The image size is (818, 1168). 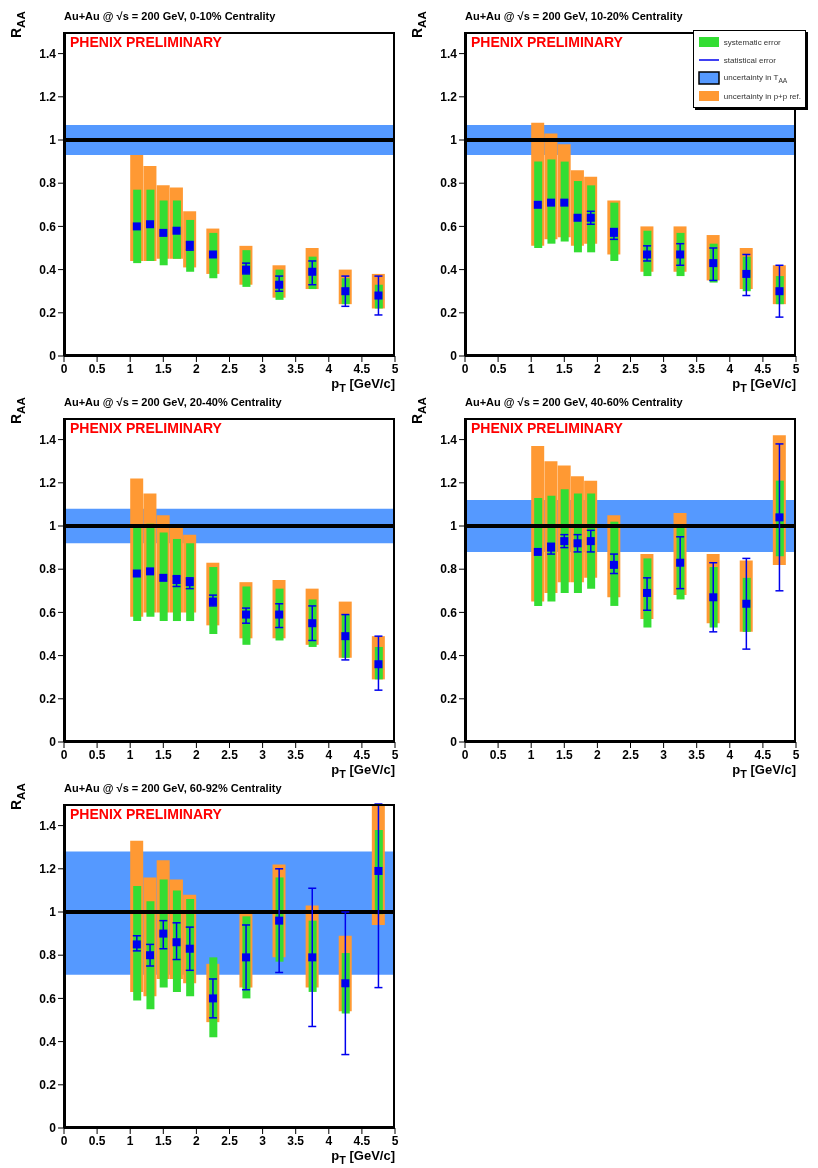 I want to click on chart-title: Au+Au @ √s = 200 GeV, 10-20% Centrality, so click(x=574, y=16).